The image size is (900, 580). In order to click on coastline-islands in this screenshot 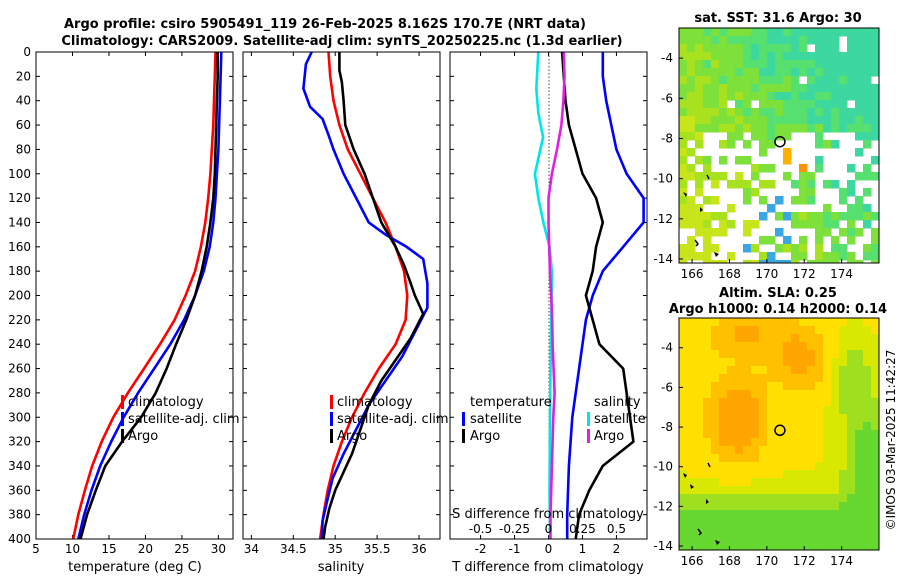, I will do `click(701, 215)`.